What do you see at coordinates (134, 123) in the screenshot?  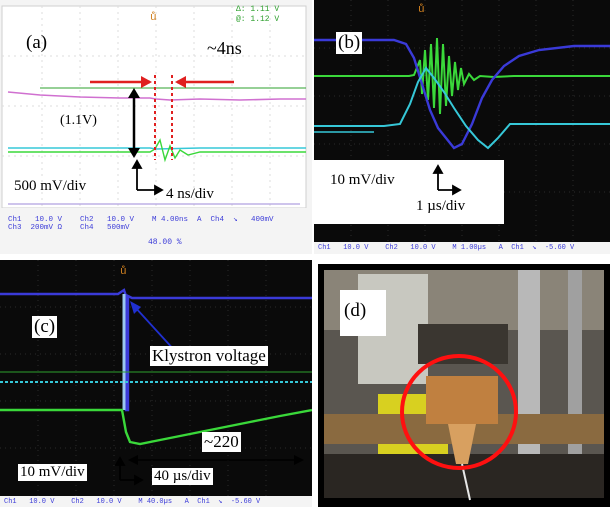 I see `amplitude-arrow` at bounding box center [134, 123].